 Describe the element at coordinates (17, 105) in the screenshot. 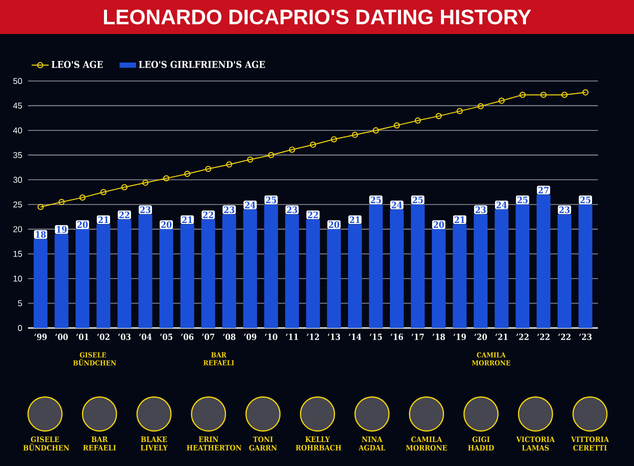

I see `y-tick-label: 45` at that location.